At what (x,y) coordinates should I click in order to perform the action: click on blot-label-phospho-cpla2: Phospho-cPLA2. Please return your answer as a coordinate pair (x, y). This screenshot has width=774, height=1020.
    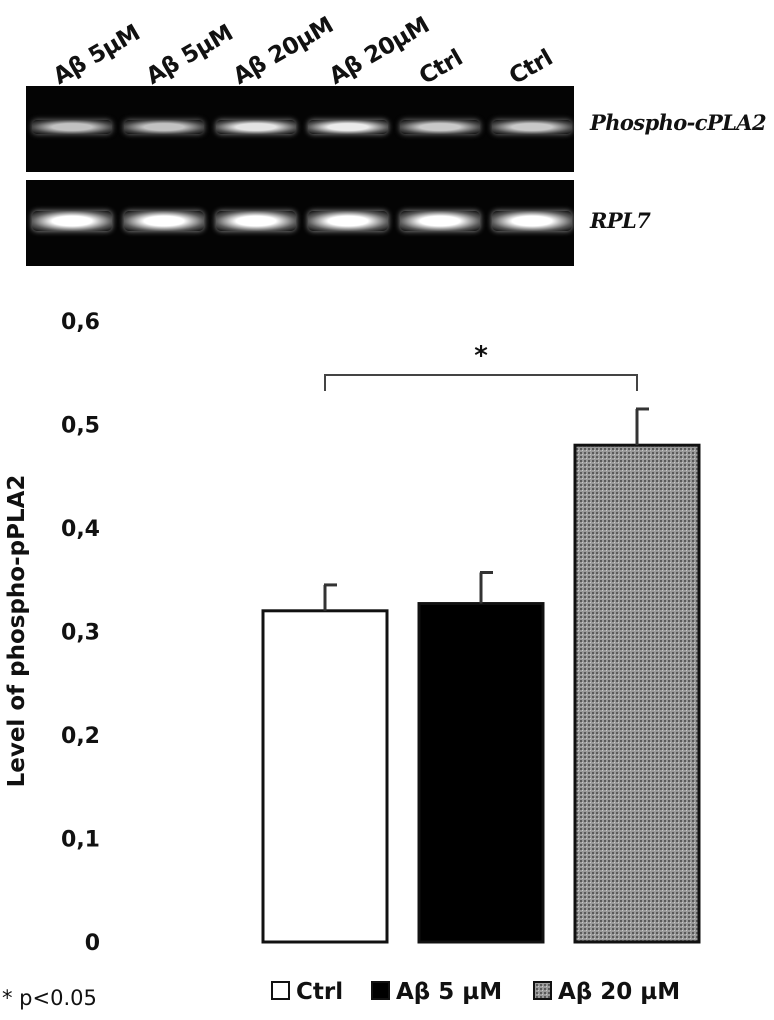
    Looking at the image, I should click on (678, 122).